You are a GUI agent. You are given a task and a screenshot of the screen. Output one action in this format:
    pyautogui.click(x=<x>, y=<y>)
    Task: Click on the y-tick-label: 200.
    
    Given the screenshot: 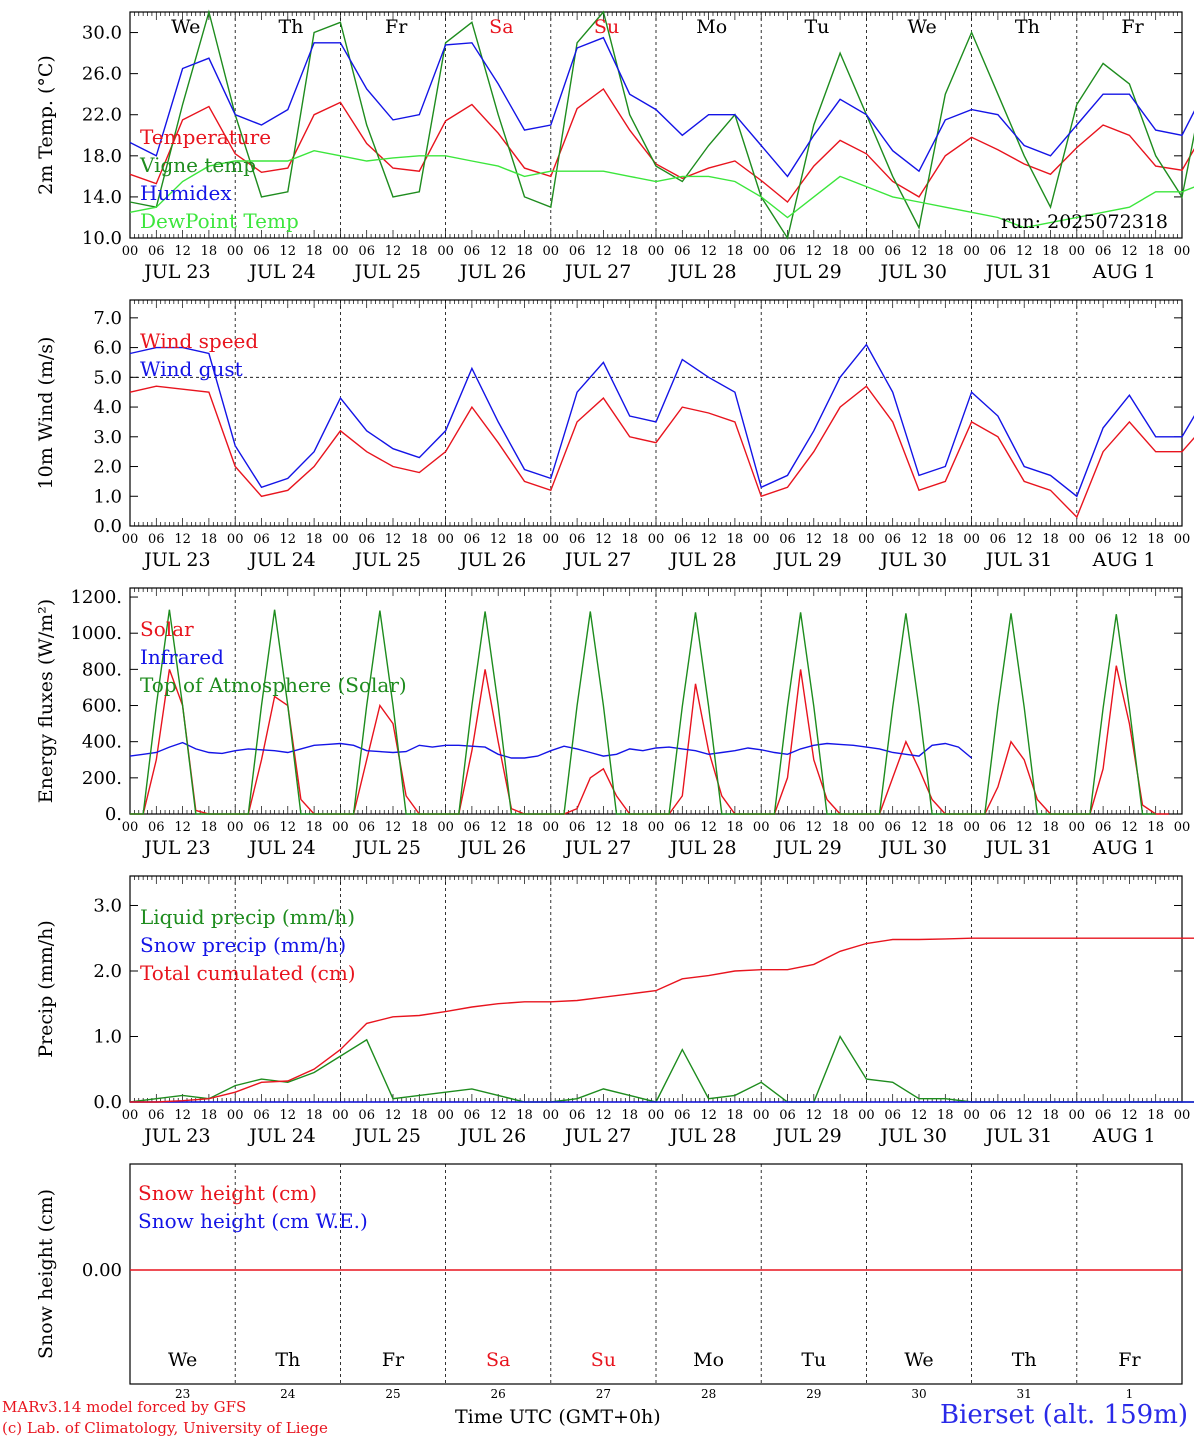 What is the action you would take?
    pyautogui.click(x=102, y=778)
    